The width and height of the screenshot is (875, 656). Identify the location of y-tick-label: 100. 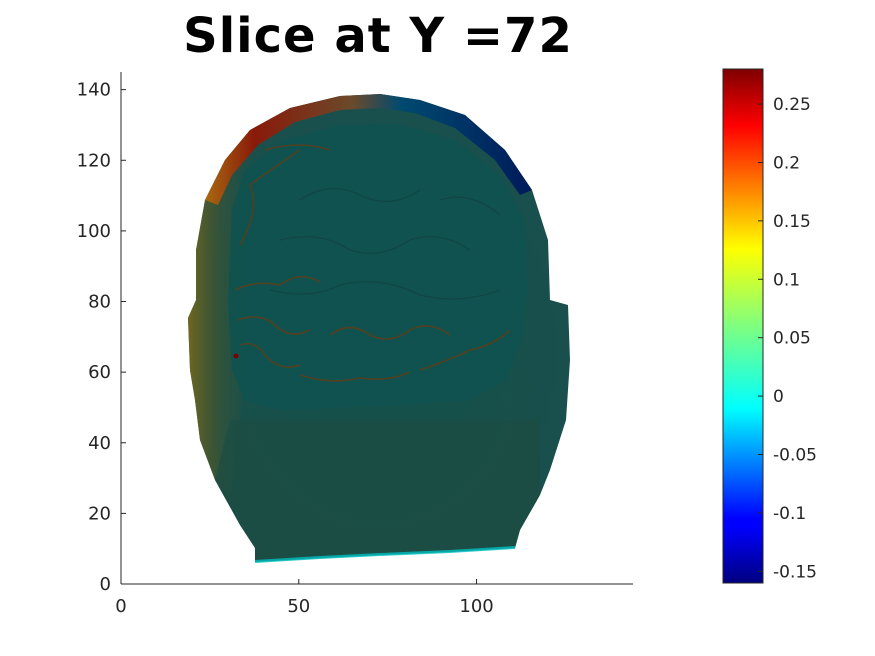
(94, 231).